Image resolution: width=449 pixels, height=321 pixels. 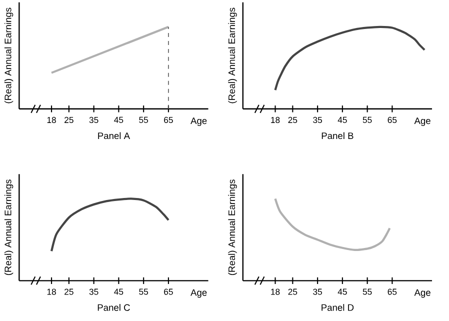 What do you see at coordinates (338, 136) in the screenshot?
I see `text: Panel B` at bounding box center [338, 136].